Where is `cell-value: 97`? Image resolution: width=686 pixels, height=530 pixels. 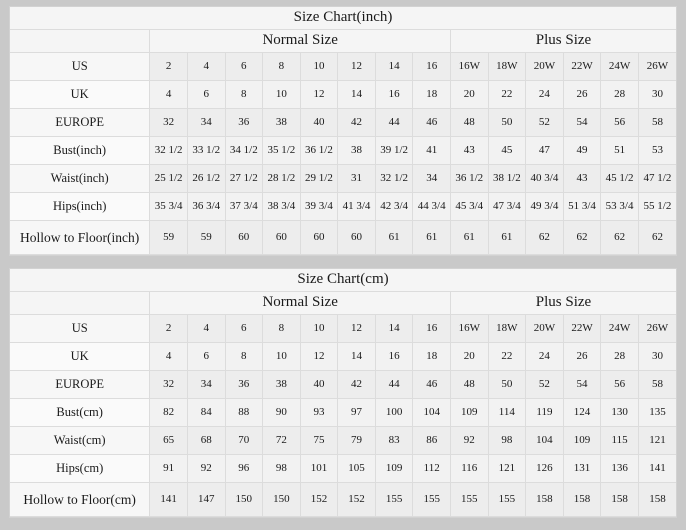
cell-value: 97 is located at coordinates (356, 412).